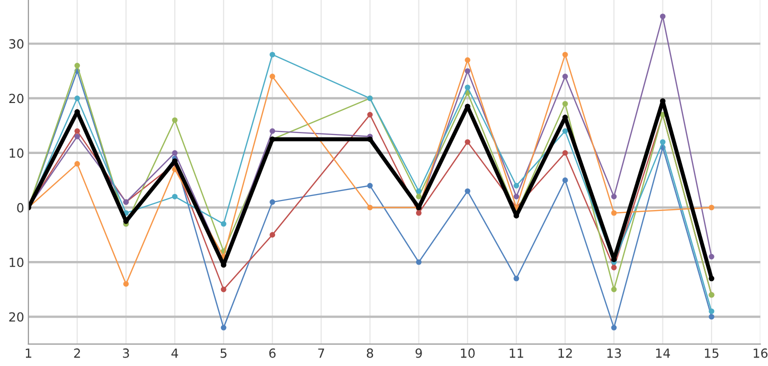 This screenshot has width=768, height=366. I want to click on y-tick-label: 30, so click(16, 44).